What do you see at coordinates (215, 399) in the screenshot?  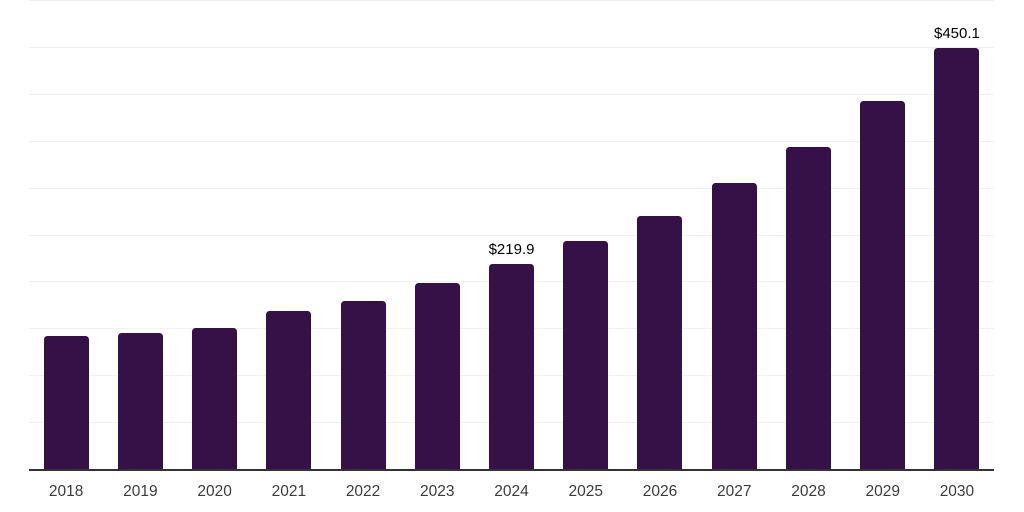 I see `bar-2020` at bounding box center [215, 399].